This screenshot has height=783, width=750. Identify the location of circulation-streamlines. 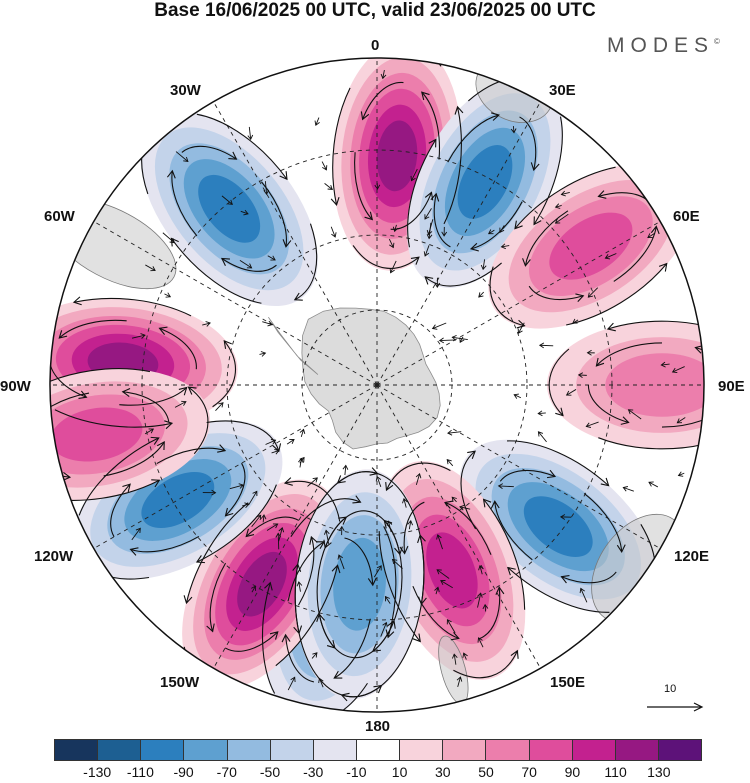
(397, 163).